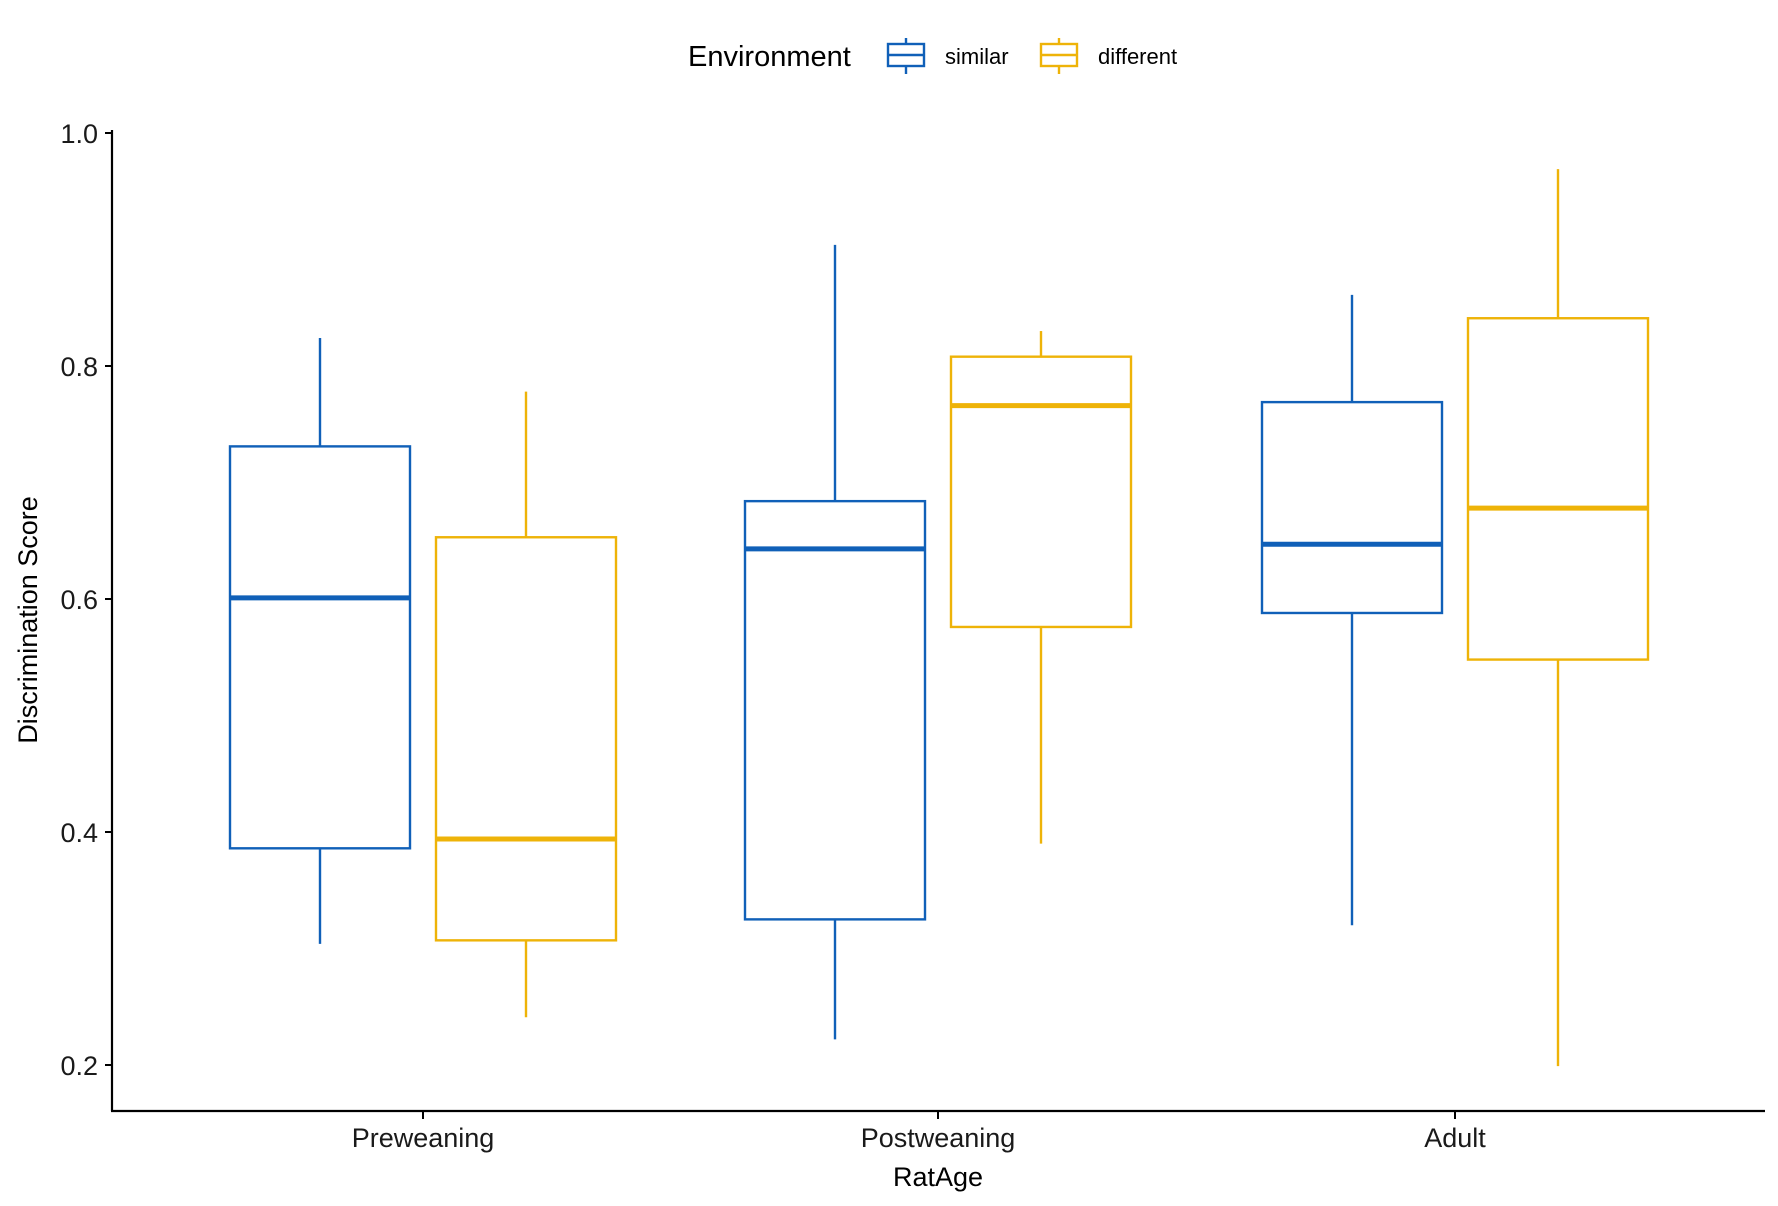  Describe the element at coordinates (1137, 56) in the screenshot. I see `legend-label-different: different` at that location.